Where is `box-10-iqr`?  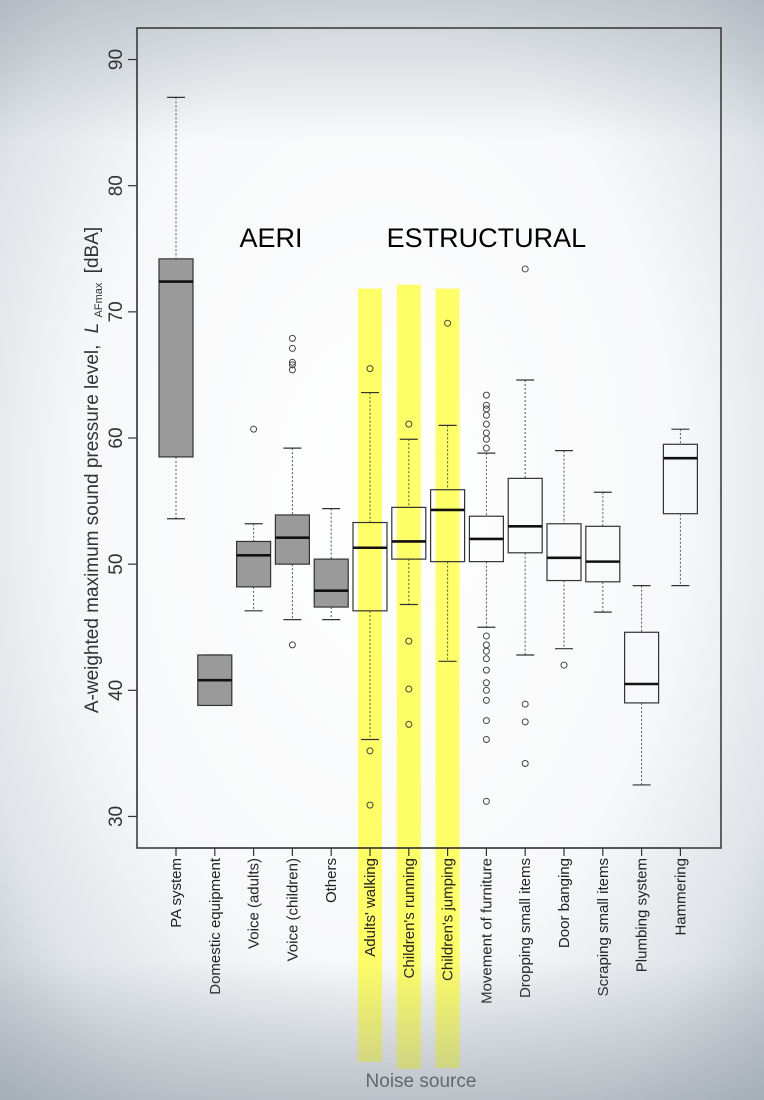 box-10-iqr is located at coordinates (564, 552).